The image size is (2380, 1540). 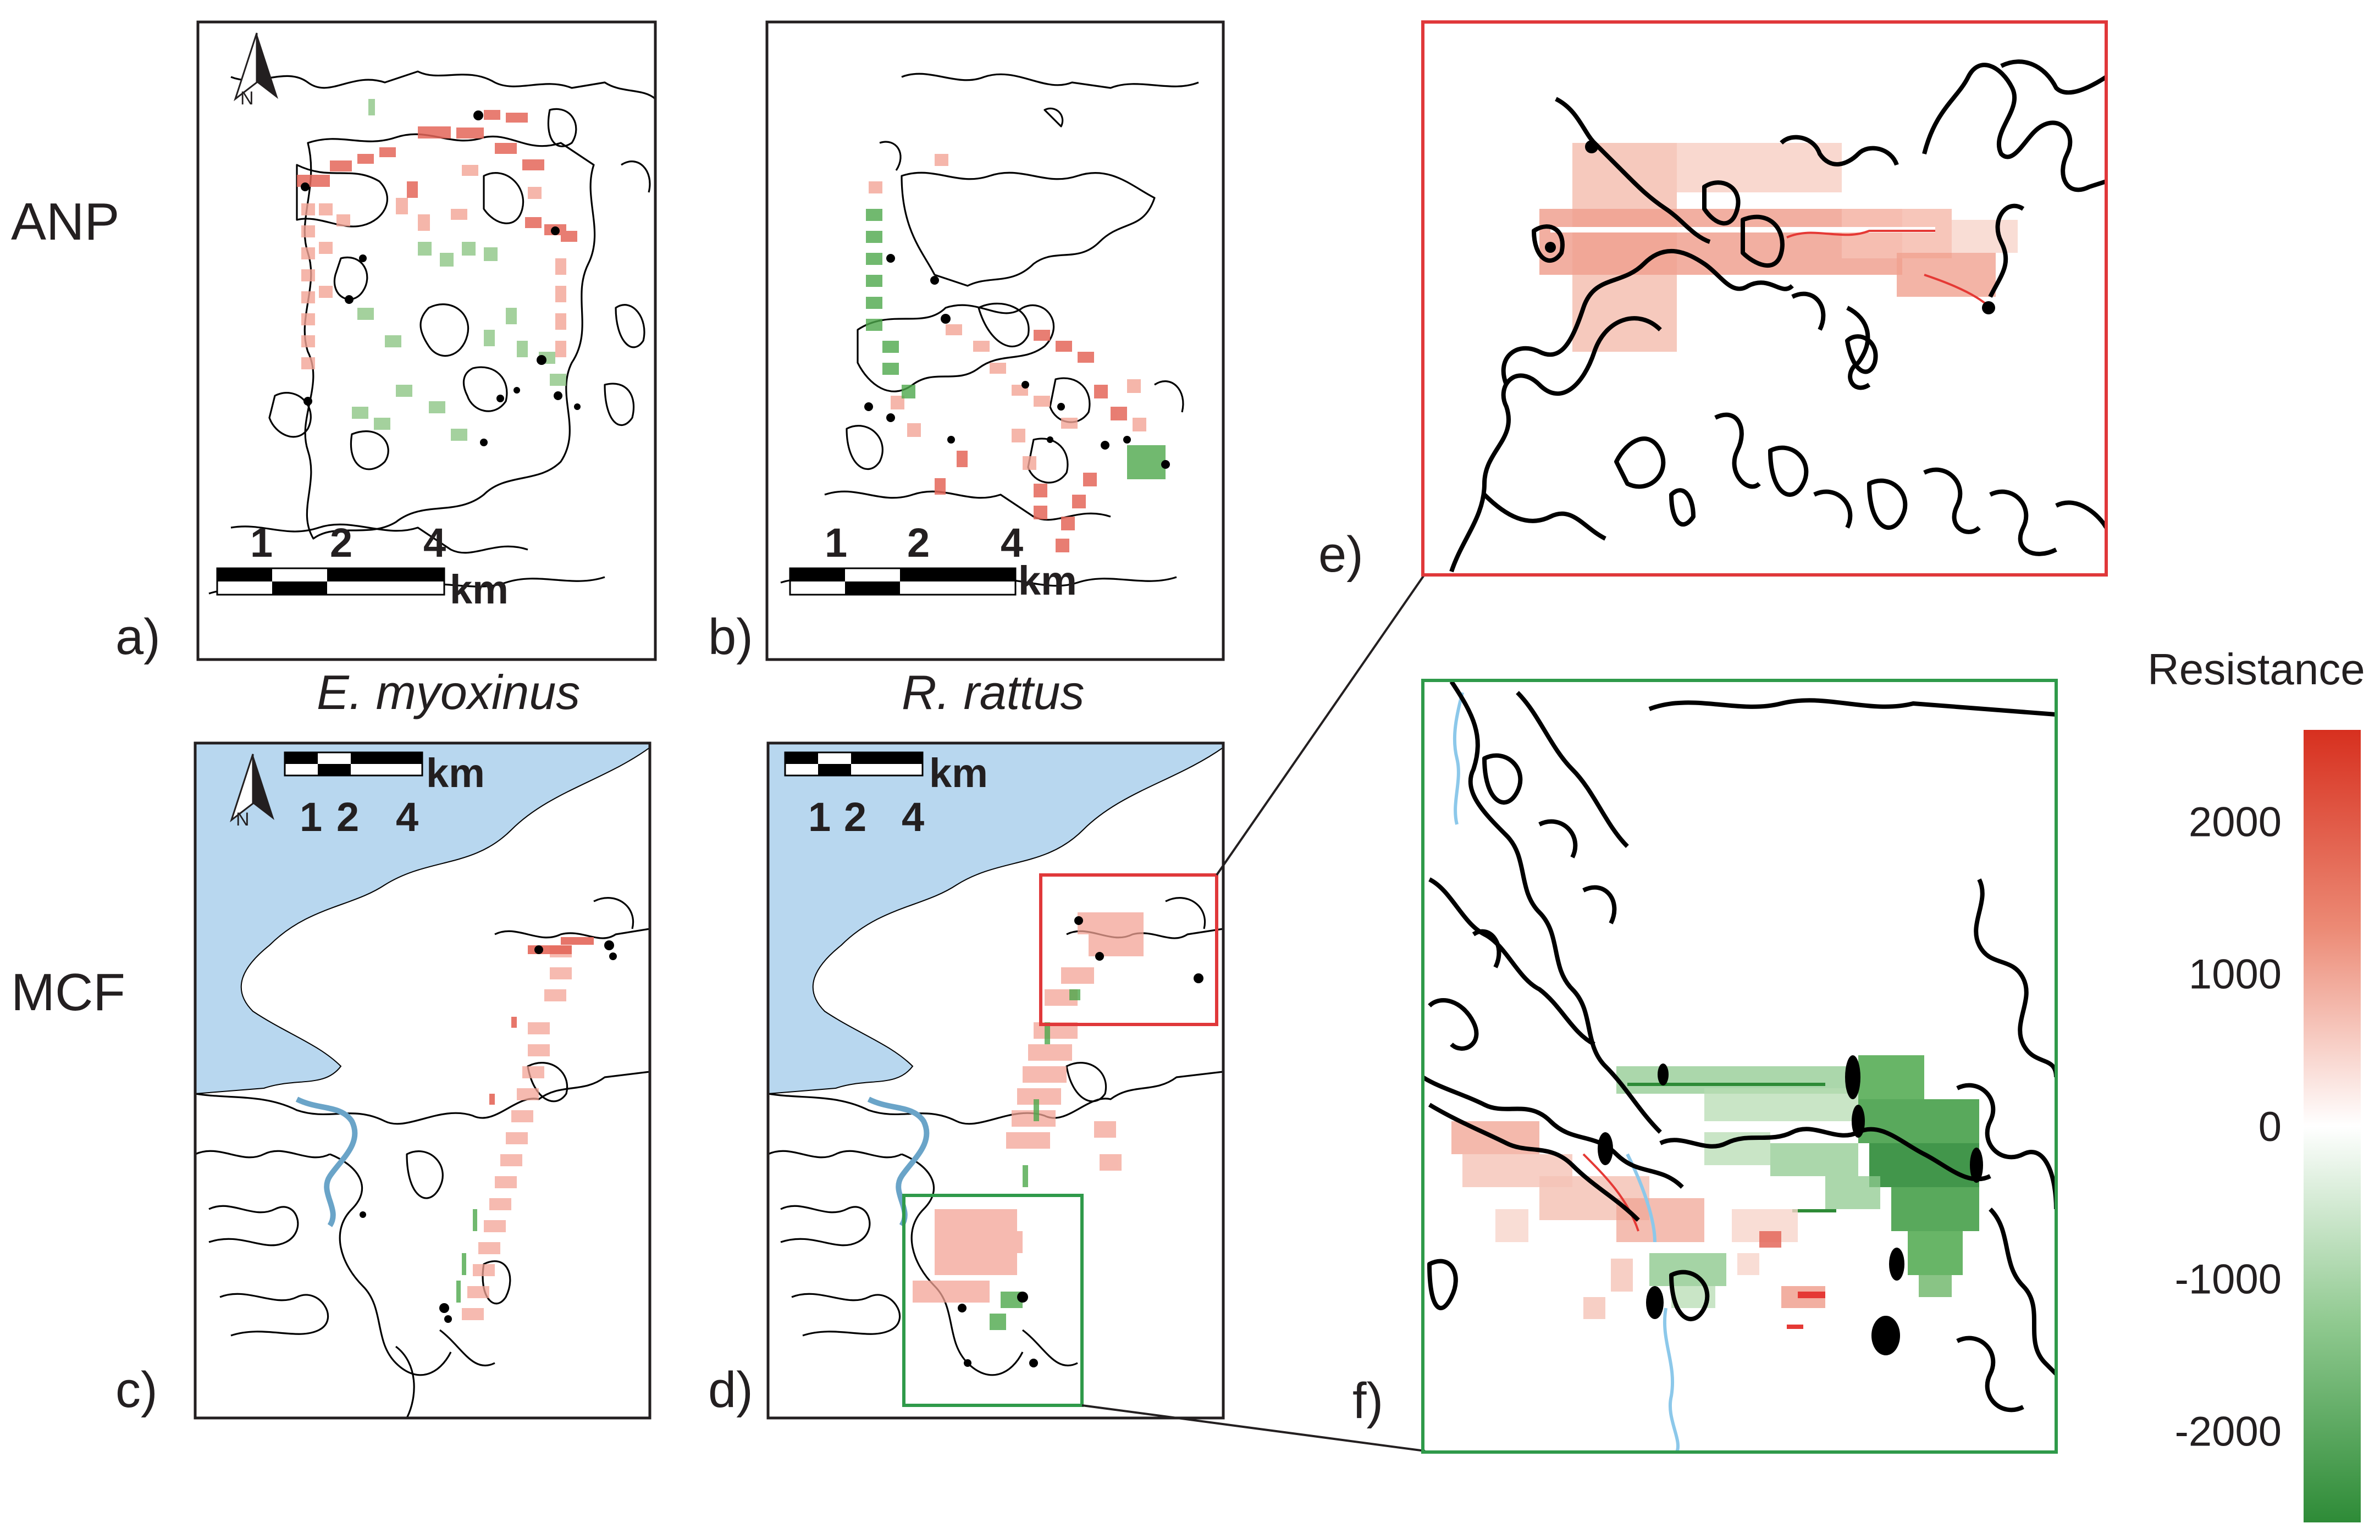 I want to click on panel-c-map, so click(x=422, y=1080).